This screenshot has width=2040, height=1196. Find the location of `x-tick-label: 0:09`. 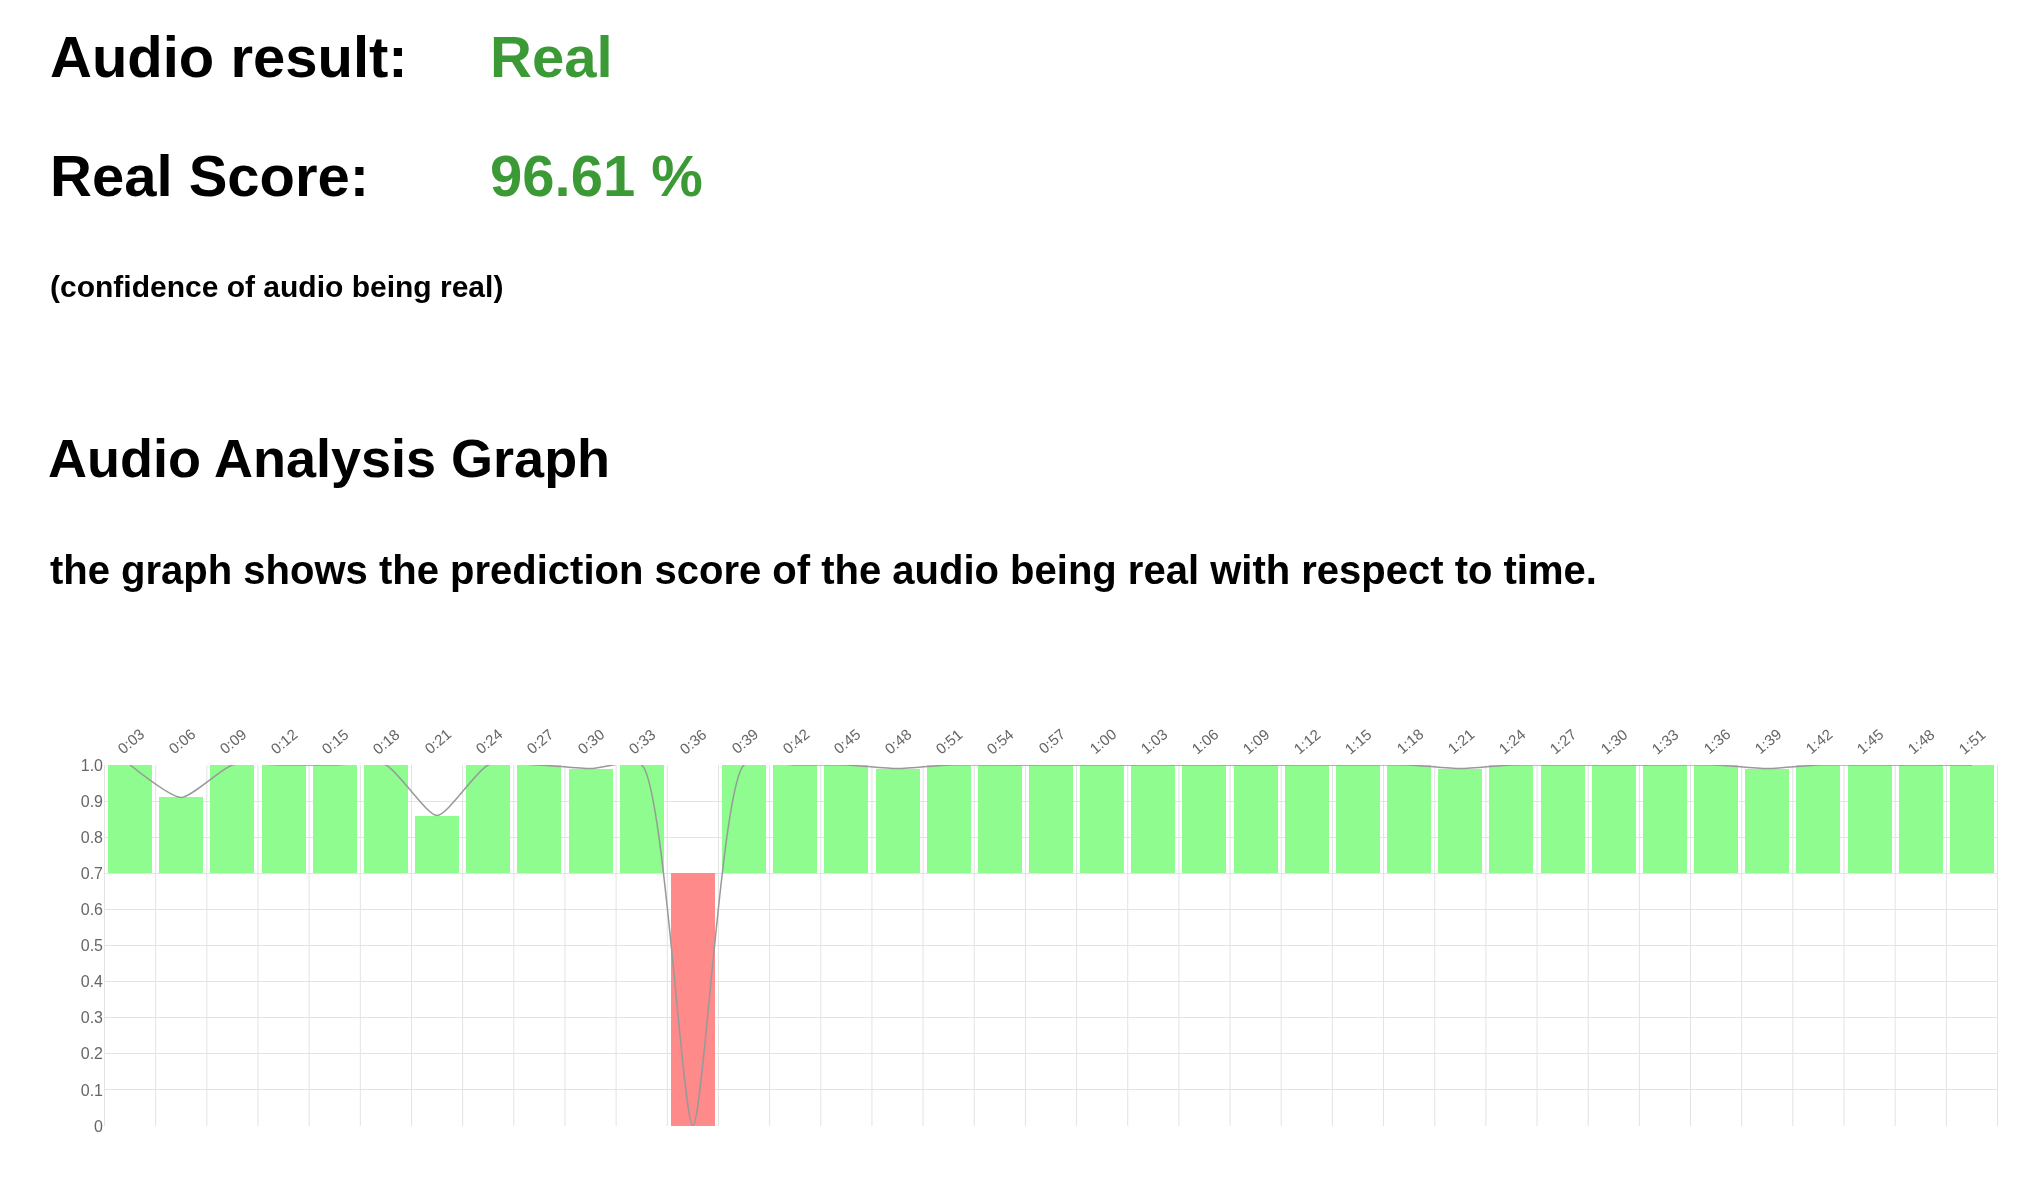

x-tick-label: 0:09 is located at coordinates (233, 741).